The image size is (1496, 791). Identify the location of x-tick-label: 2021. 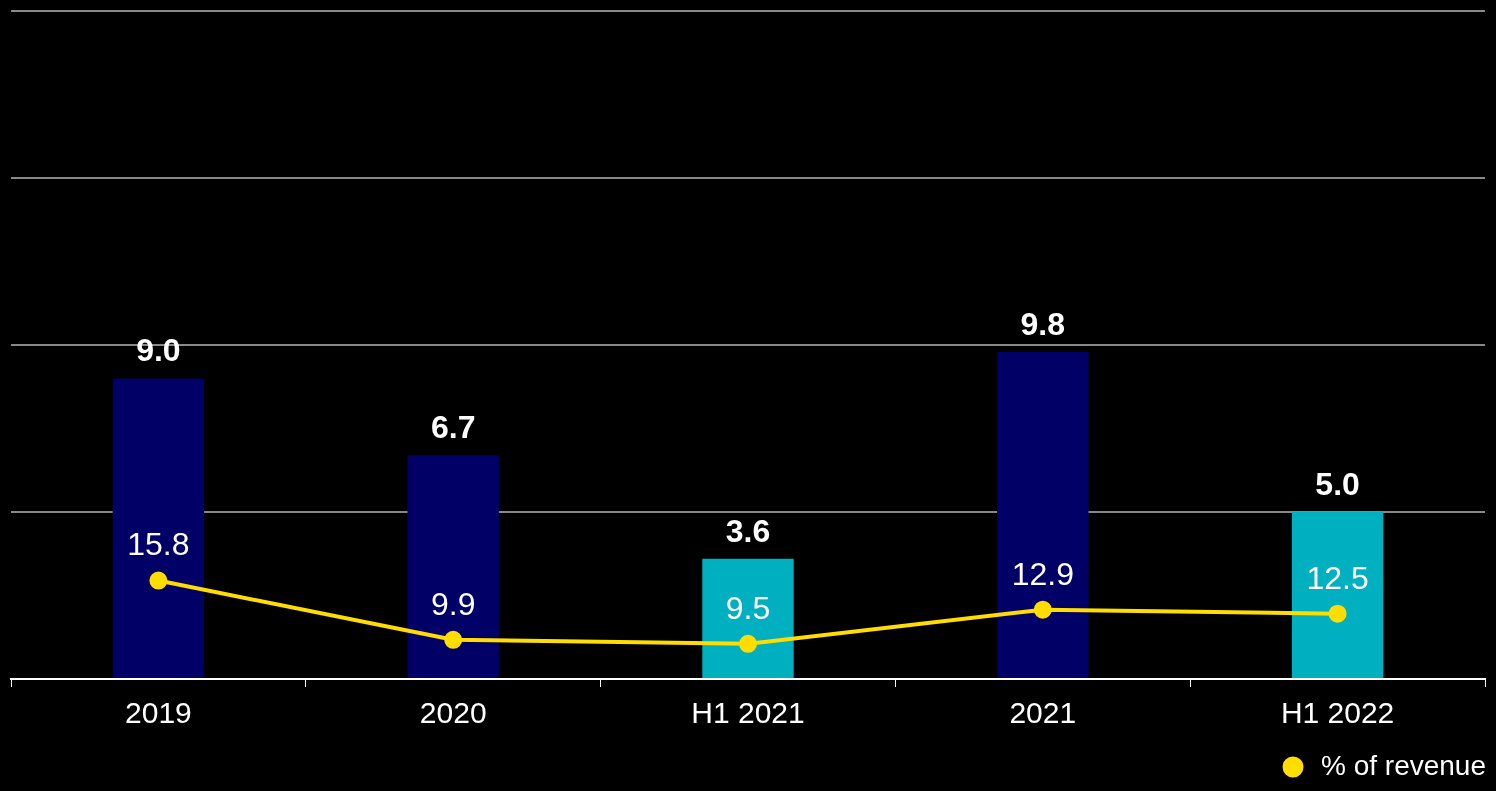
(1043, 713).